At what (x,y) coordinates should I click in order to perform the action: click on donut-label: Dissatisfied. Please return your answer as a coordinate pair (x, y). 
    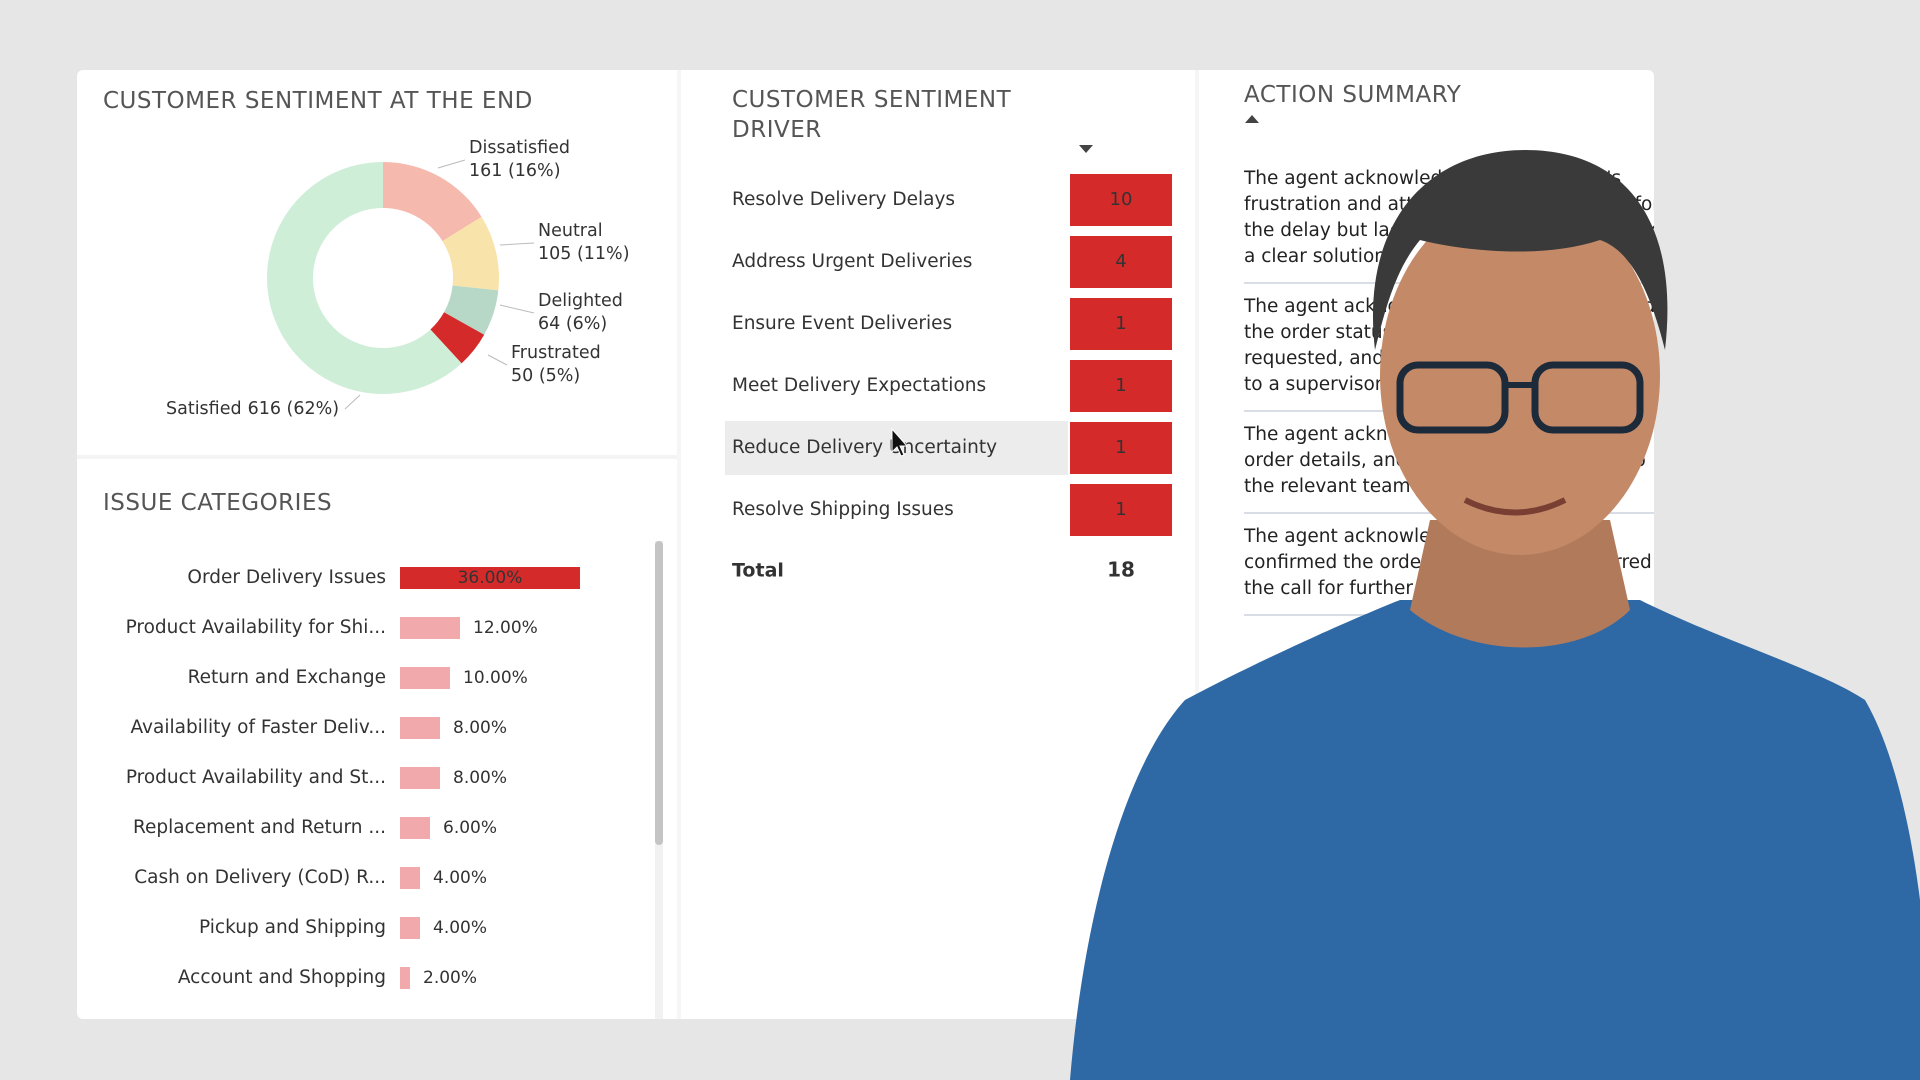
    Looking at the image, I should click on (519, 148).